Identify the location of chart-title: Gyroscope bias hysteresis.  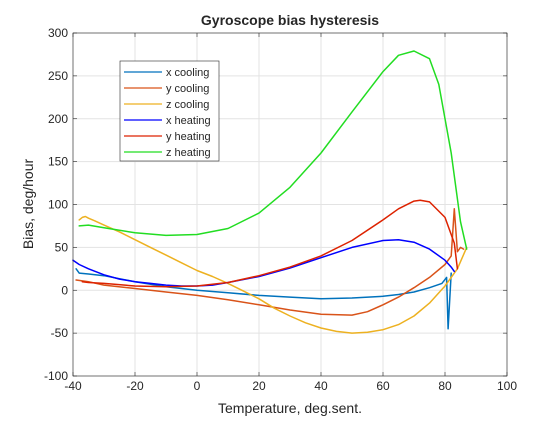
(290, 20).